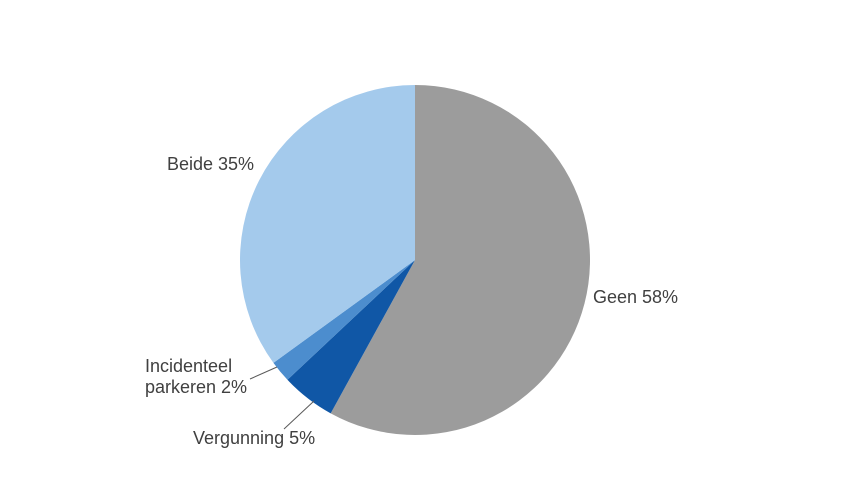 This screenshot has width=856, height=487. Describe the element at coordinates (196, 376) in the screenshot. I see `slice-label-incidenteel-parkeren: Incidenteel parkeren 2%` at that location.